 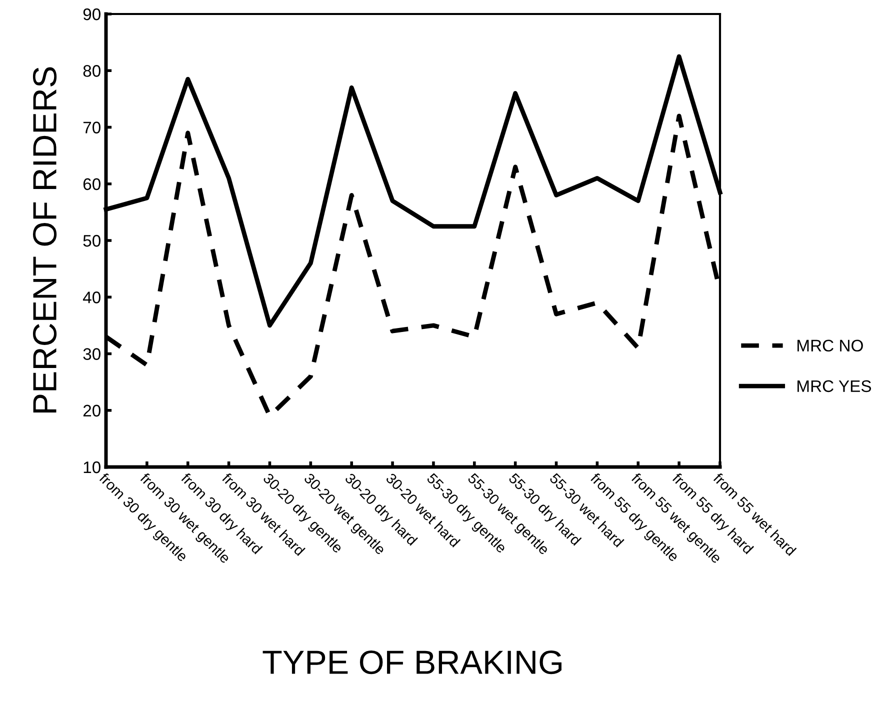 What do you see at coordinates (412, 662) in the screenshot?
I see `x-axis-title: TYPE OF BRAKING` at bounding box center [412, 662].